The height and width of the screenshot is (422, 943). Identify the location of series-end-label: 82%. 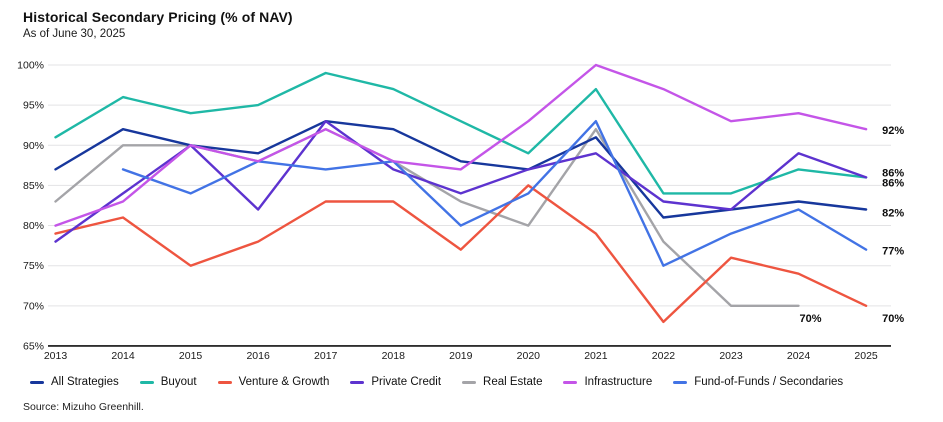
(893, 214).